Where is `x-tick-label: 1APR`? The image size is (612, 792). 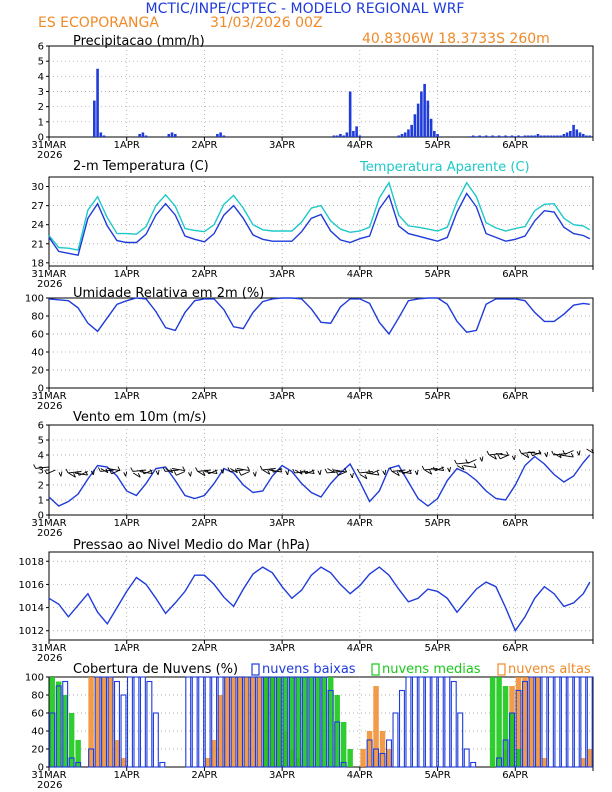
x-tick-label: 1APR is located at coordinates (127, 775).